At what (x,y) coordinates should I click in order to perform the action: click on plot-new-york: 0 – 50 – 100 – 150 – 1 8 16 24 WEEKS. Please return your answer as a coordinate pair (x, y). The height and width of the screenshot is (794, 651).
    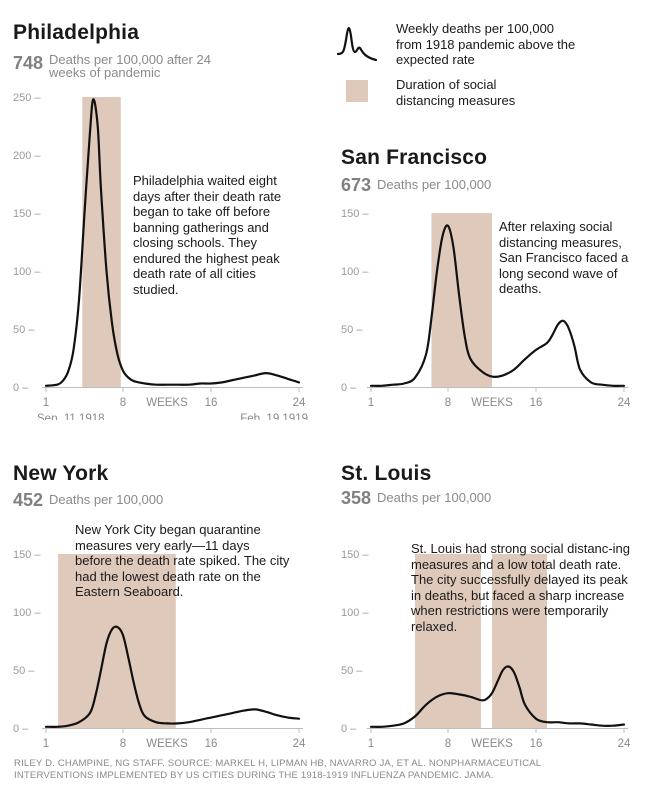
    Looking at the image, I should click on (159, 649).